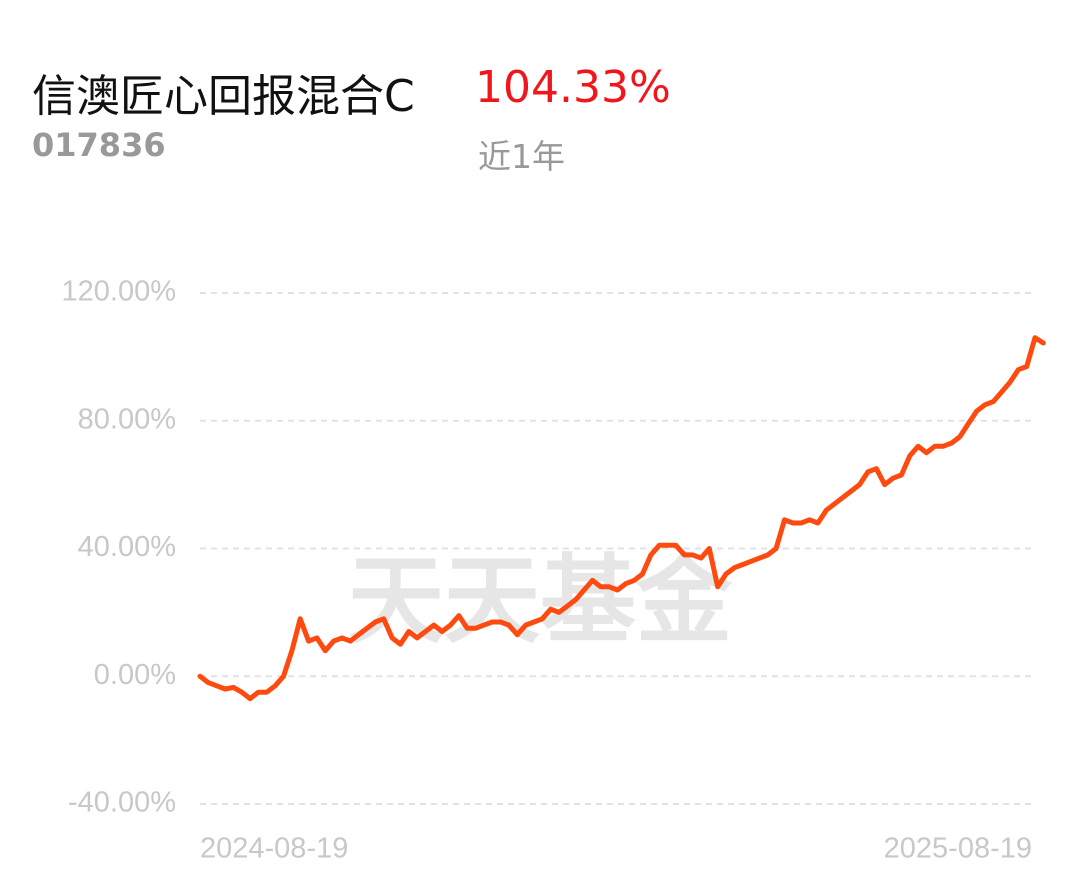 This screenshot has width=1080, height=881. What do you see at coordinates (274, 849) in the screenshot?
I see `x-tick-label: 2024-08-19` at bounding box center [274, 849].